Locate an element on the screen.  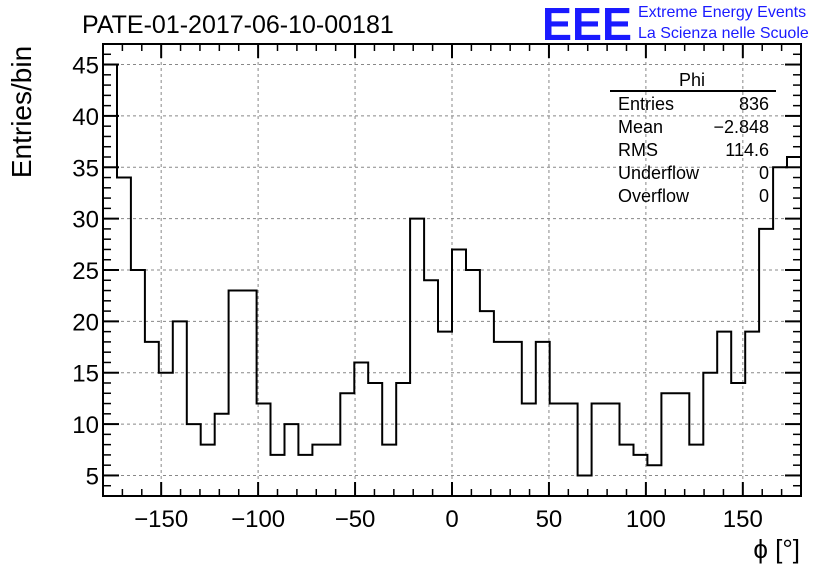
y-tick-label: 15 is located at coordinates (85, 374).